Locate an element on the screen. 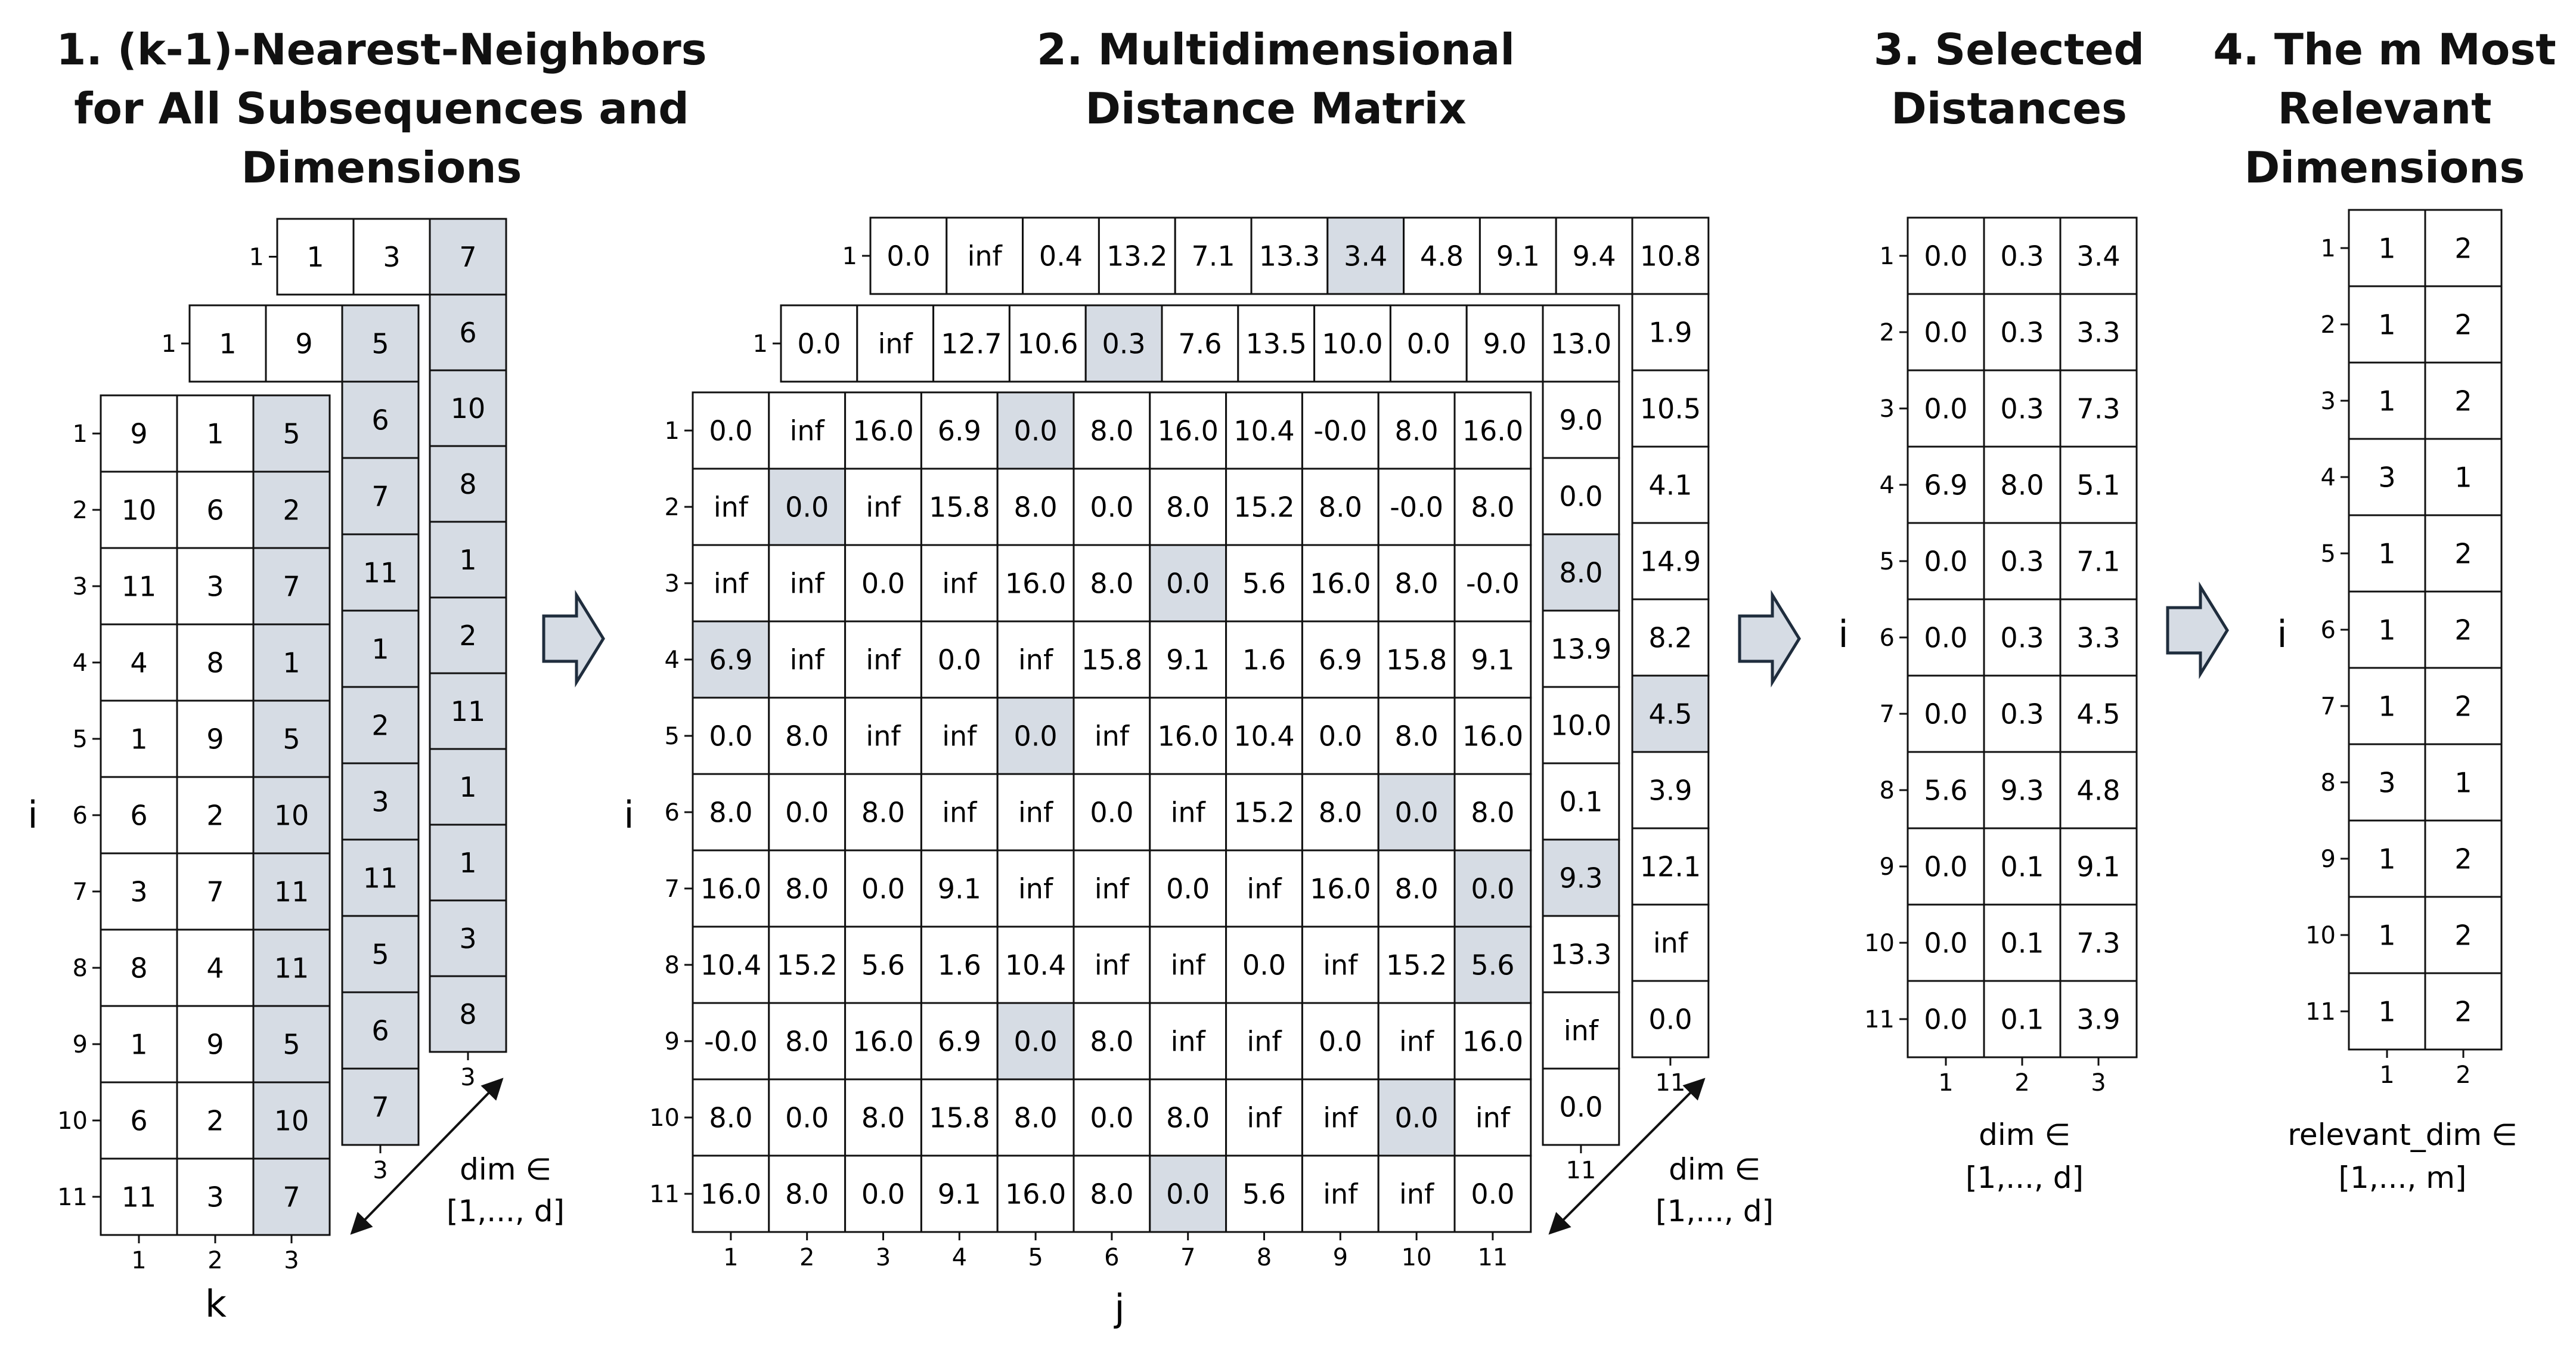 This screenshot has height=1359, width=2576. p2-row-tick-1: 1 is located at coordinates (672, 431).